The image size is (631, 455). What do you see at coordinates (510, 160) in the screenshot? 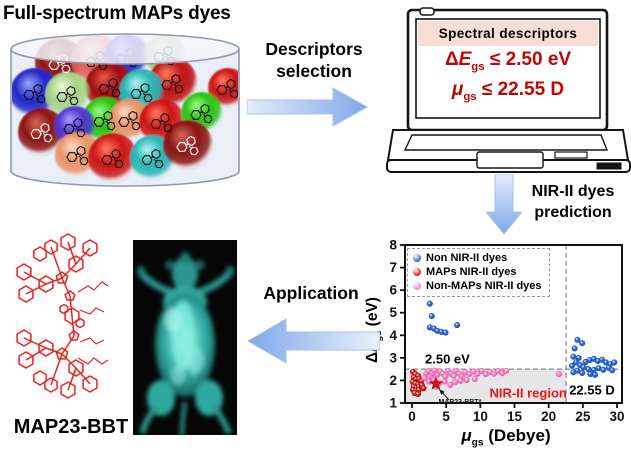
I see `laptop-touchpad` at bounding box center [510, 160].